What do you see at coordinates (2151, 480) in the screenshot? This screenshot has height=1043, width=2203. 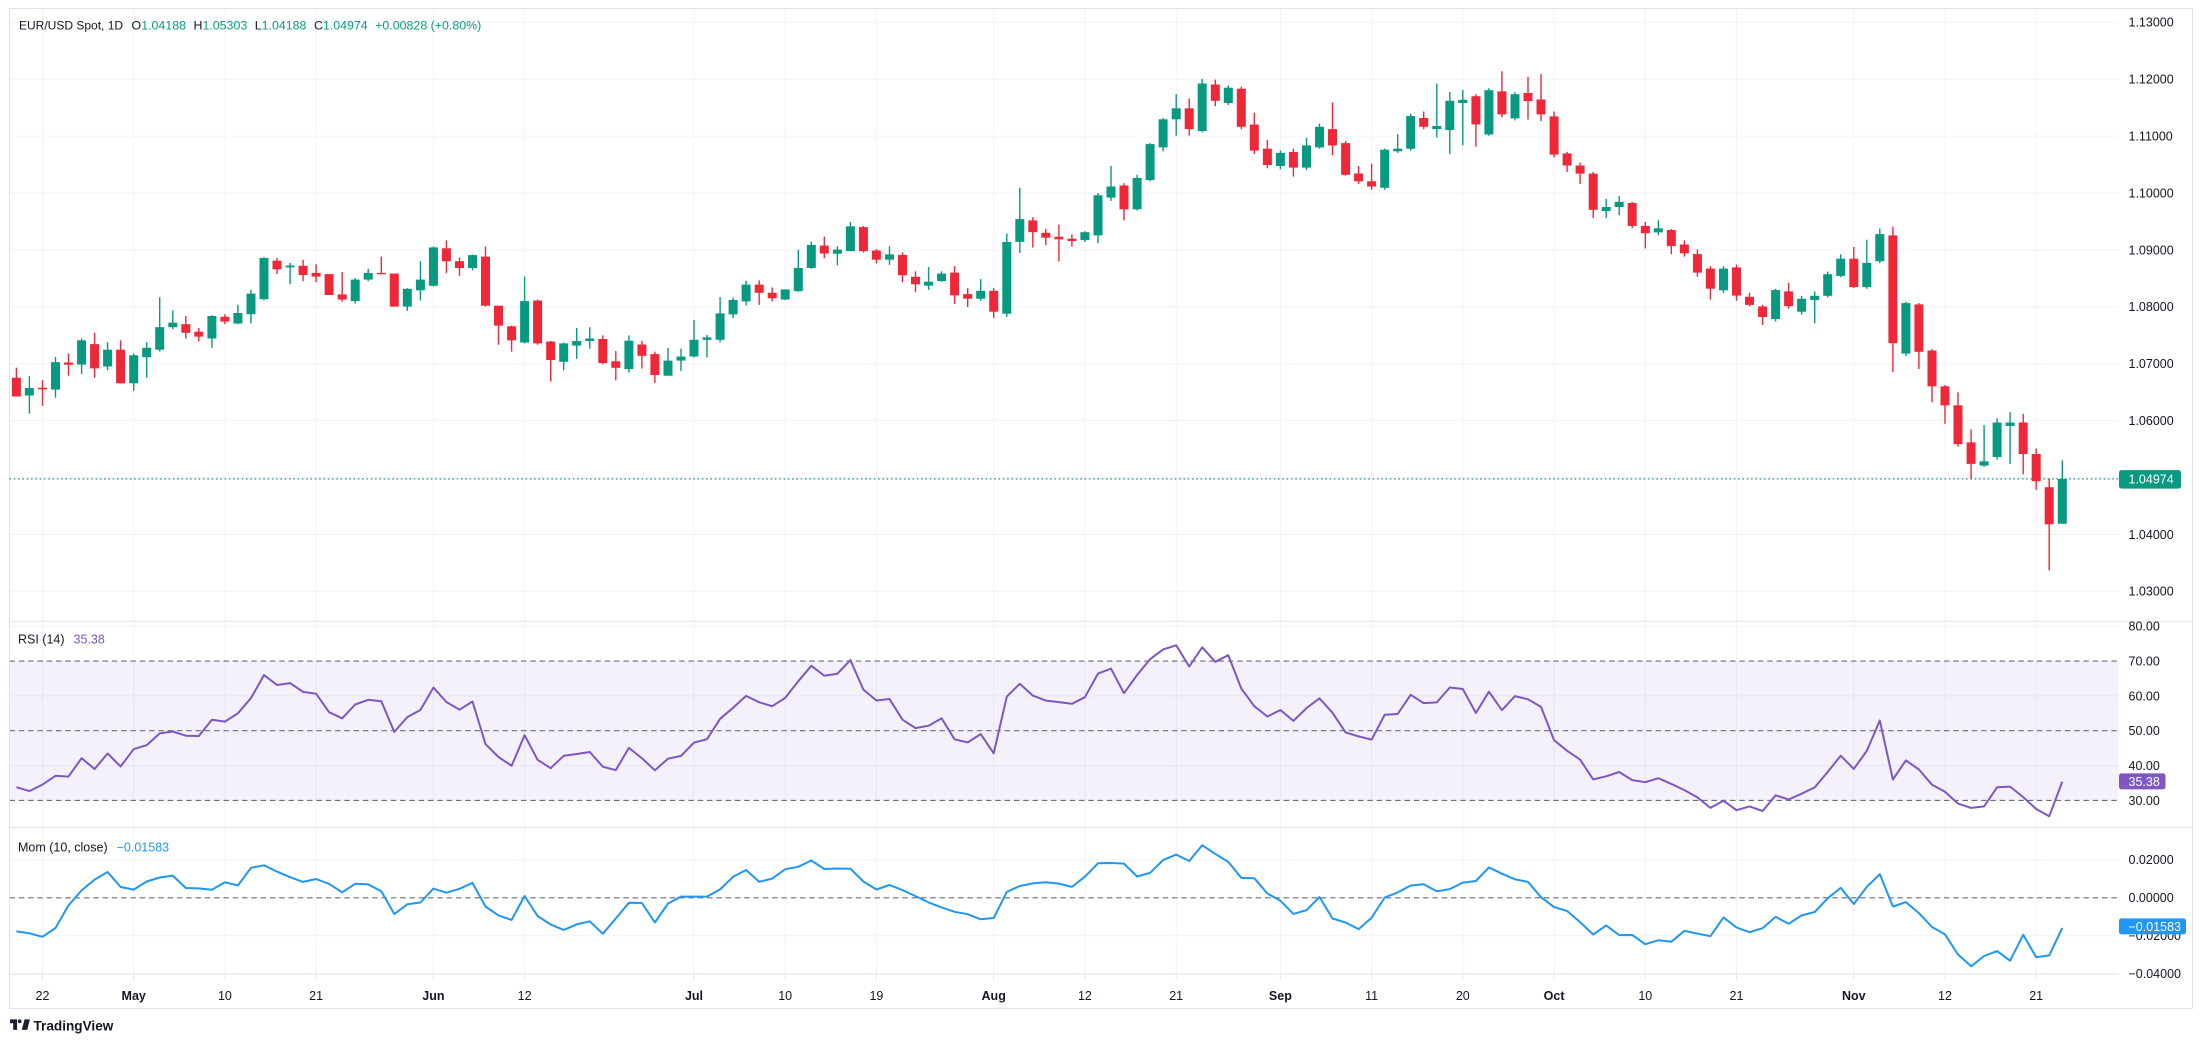 I see `svg-text: 1.04974` at bounding box center [2151, 480].